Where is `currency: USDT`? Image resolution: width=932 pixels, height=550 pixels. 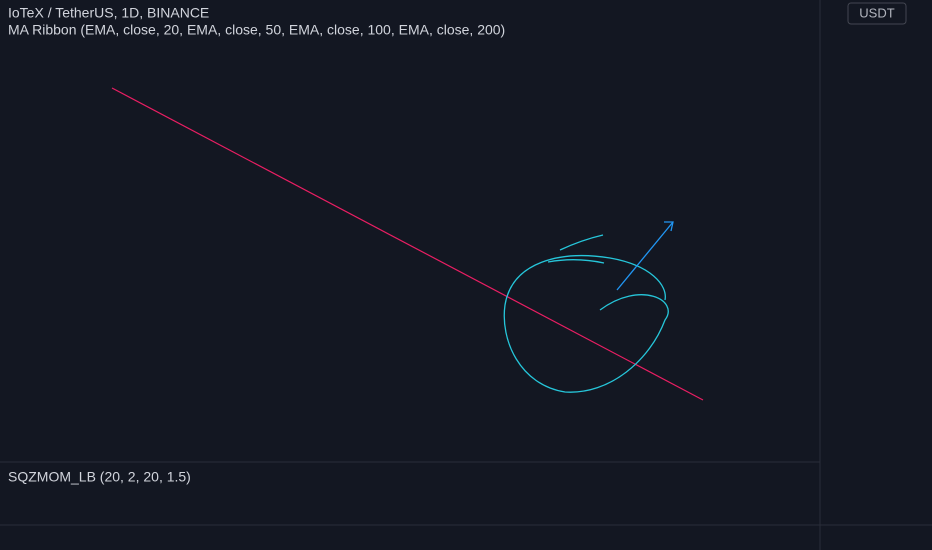 currency: USDT is located at coordinates (876, 12).